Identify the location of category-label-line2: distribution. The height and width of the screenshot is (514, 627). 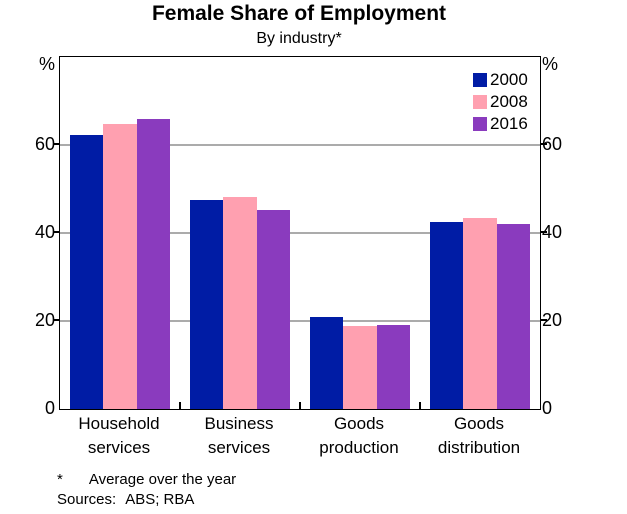
(479, 447).